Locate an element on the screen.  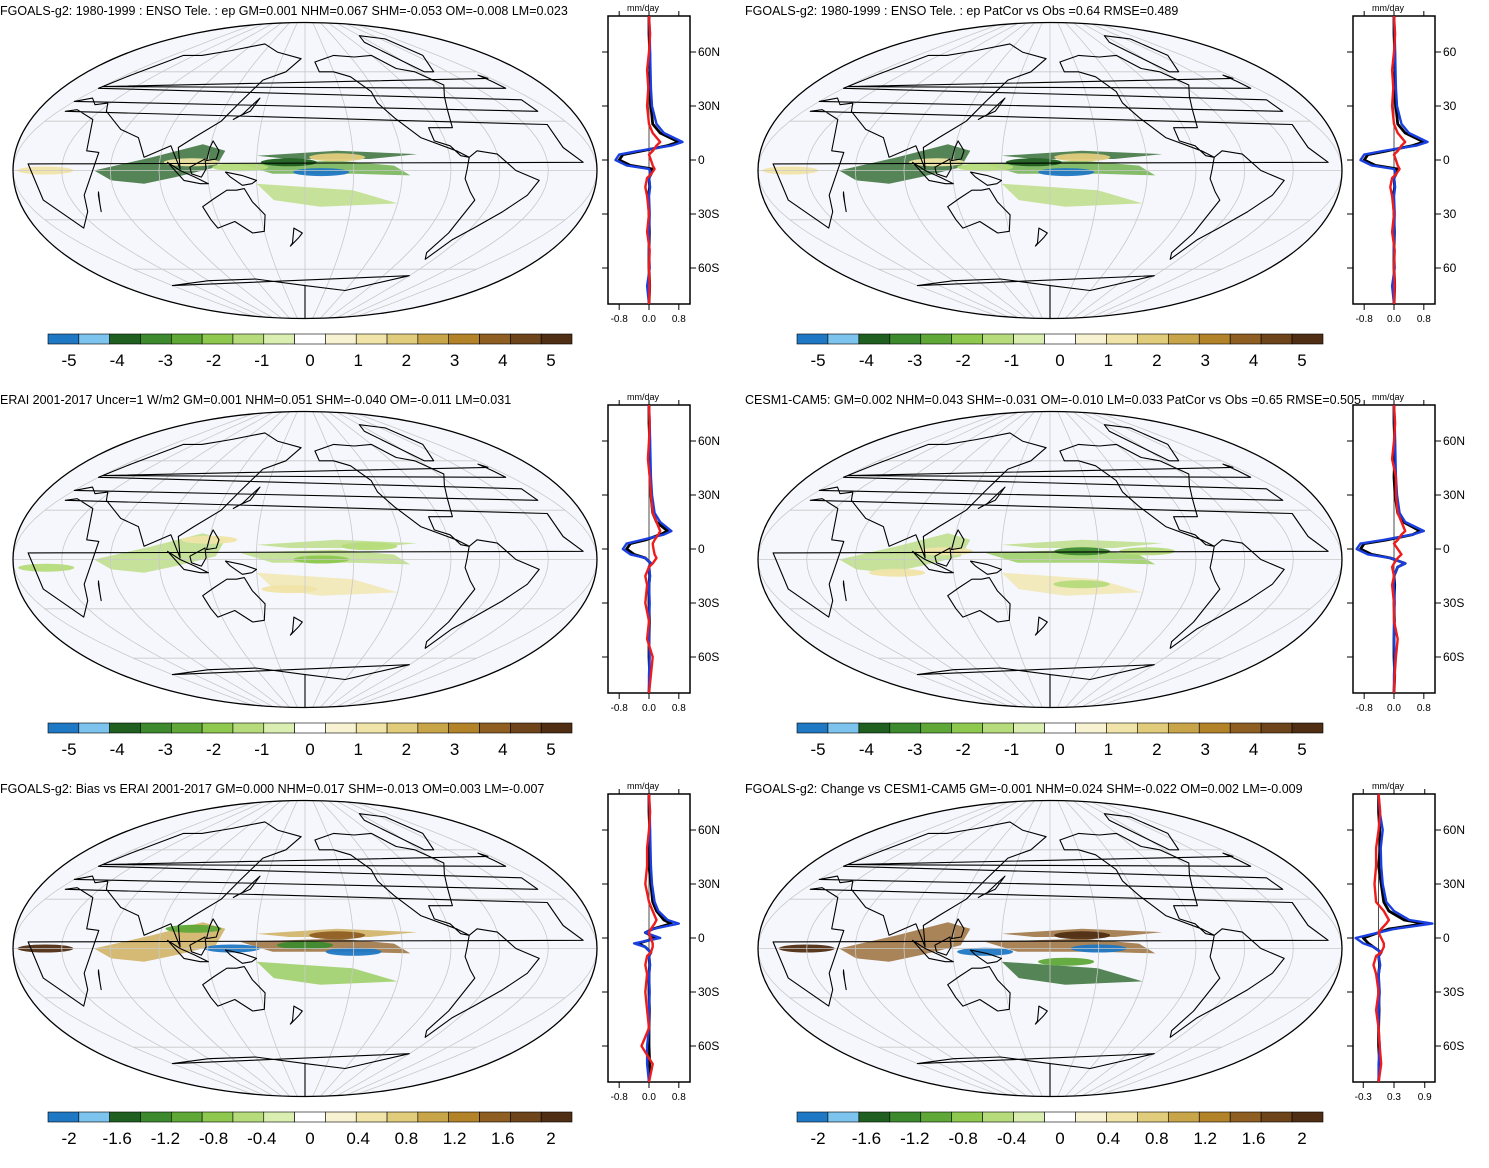
x-tick-label: 0.3 is located at coordinates (1394, 1097).